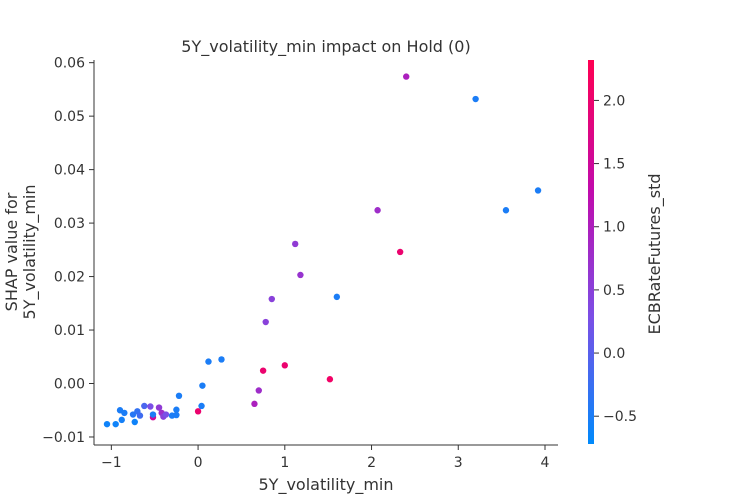 The width and height of the screenshot is (750, 500). Describe the element at coordinates (69, 171) in the screenshot. I see `y-tick-label: 0.04` at that location.